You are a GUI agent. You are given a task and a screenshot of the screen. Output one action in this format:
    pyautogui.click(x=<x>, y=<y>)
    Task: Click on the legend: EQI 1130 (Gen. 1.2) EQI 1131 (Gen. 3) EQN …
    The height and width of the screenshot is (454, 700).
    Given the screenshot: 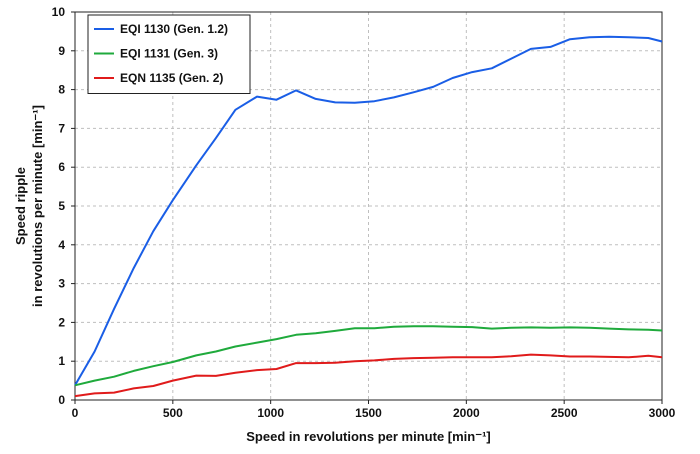 What is the action you would take?
    pyautogui.click(x=169, y=54)
    